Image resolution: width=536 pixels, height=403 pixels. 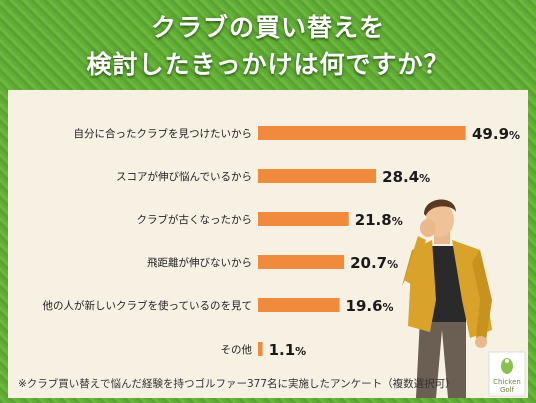 What do you see at coordinates (507, 374) in the screenshot?
I see `chicken-golf-logo: Chicken Golf` at bounding box center [507, 374].